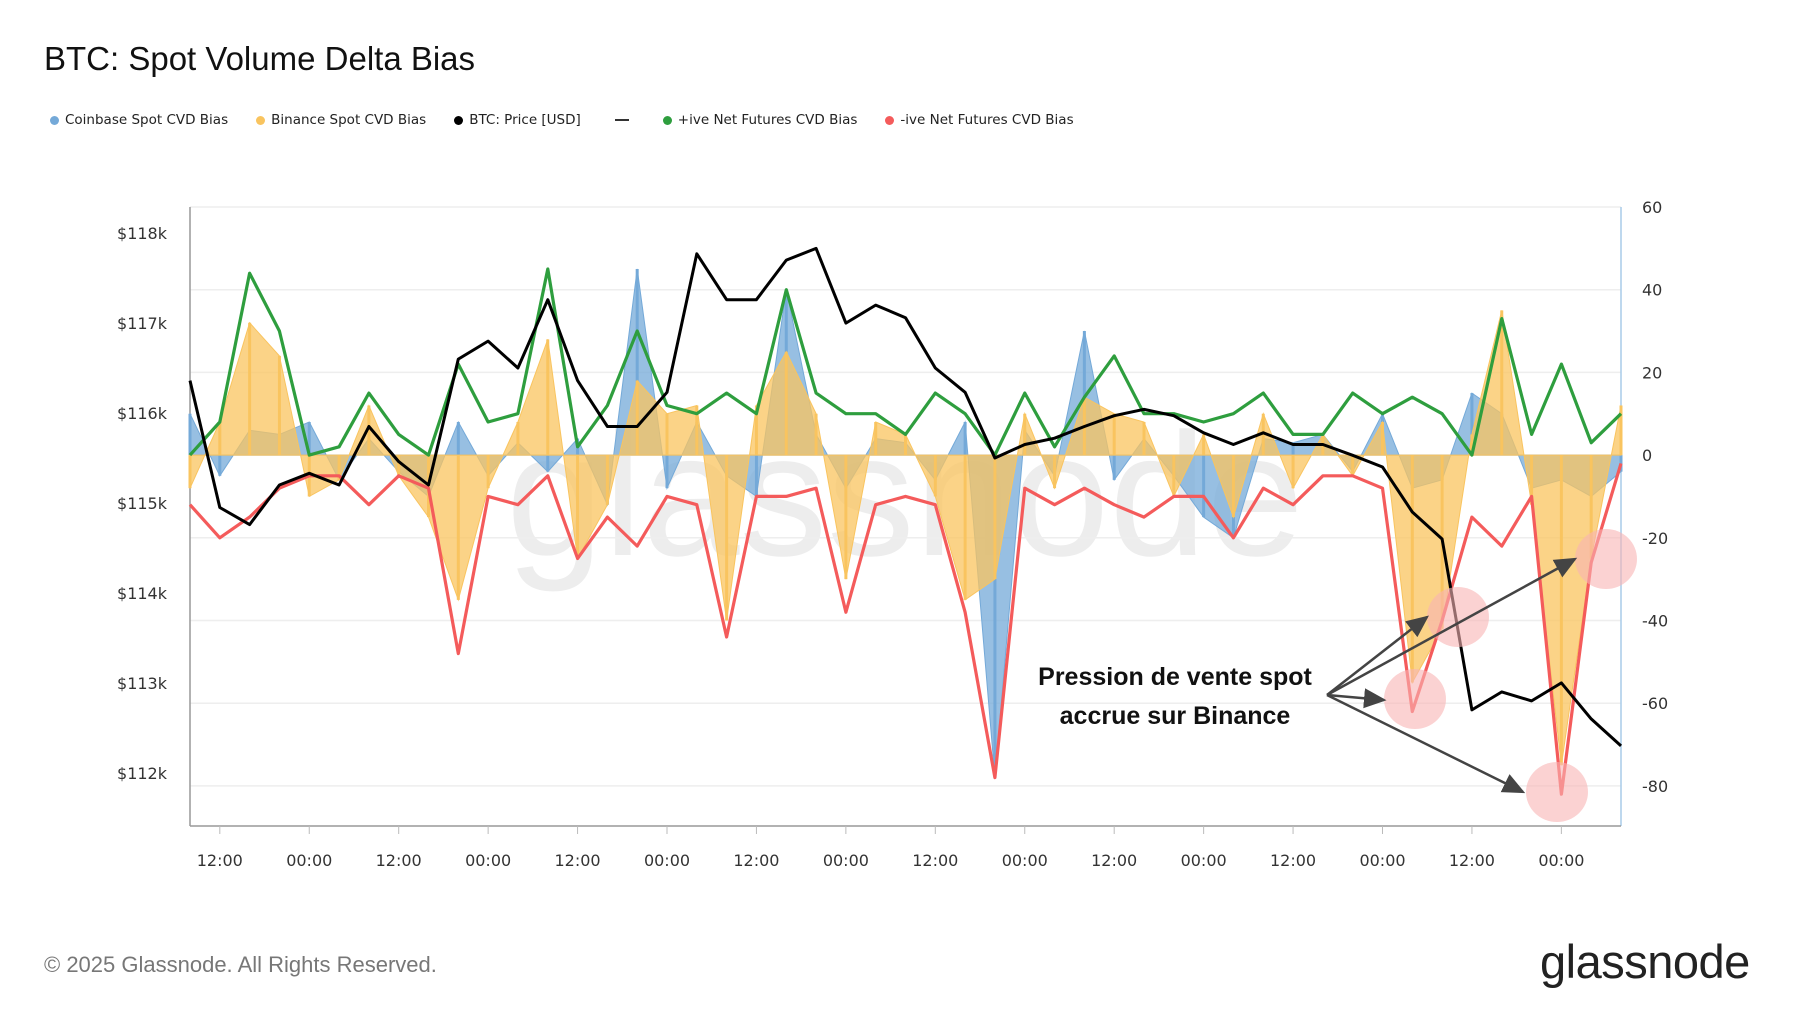 The width and height of the screenshot is (1800, 1013). I want to click on legend-label: -ive Net Futures CVD Bias, so click(987, 120).